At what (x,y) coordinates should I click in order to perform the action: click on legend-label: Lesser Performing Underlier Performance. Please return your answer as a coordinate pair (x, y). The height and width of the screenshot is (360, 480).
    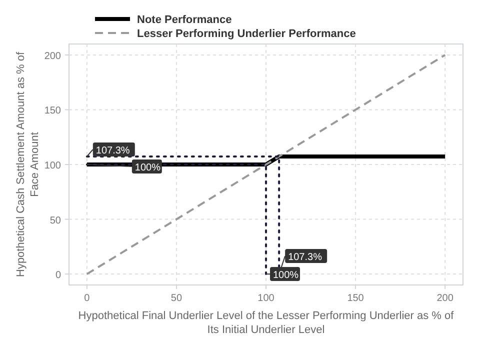
    Looking at the image, I should click on (246, 34).